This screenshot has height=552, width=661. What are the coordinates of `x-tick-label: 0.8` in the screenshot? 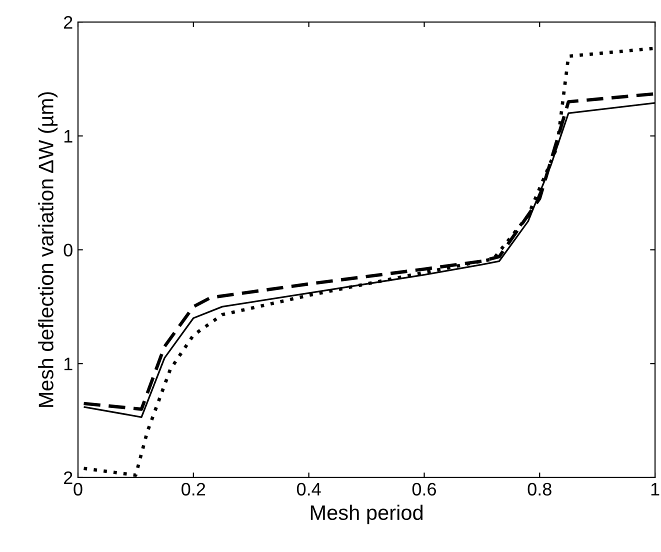 It's located at (540, 489).